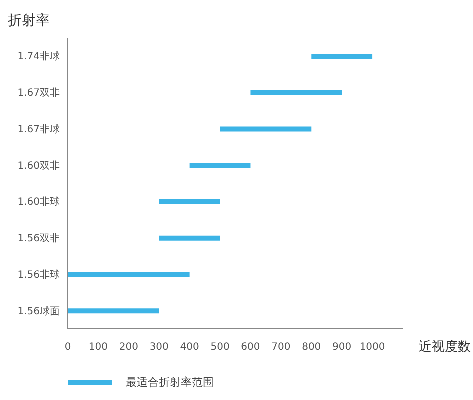 Image resolution: width=473 pixels, height=400 pixels. Describe the element at coordinates (312, 348) in the screenshot. I see `x-tick-label: 800` at that location.